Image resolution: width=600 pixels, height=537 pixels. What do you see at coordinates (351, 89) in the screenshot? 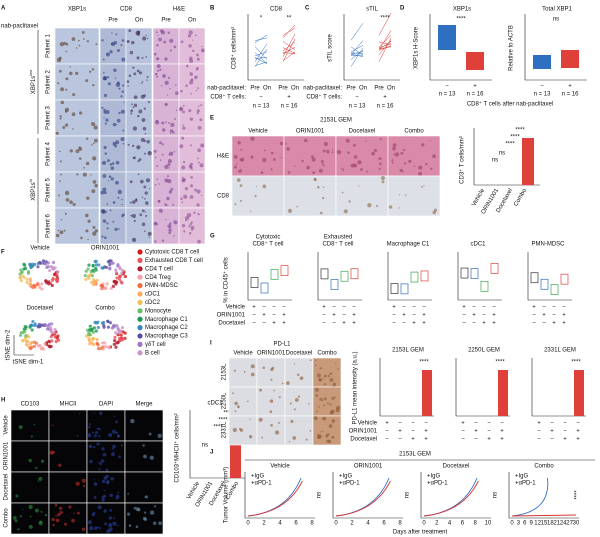
I see `label: Pre` at bounding box center [351, 89].